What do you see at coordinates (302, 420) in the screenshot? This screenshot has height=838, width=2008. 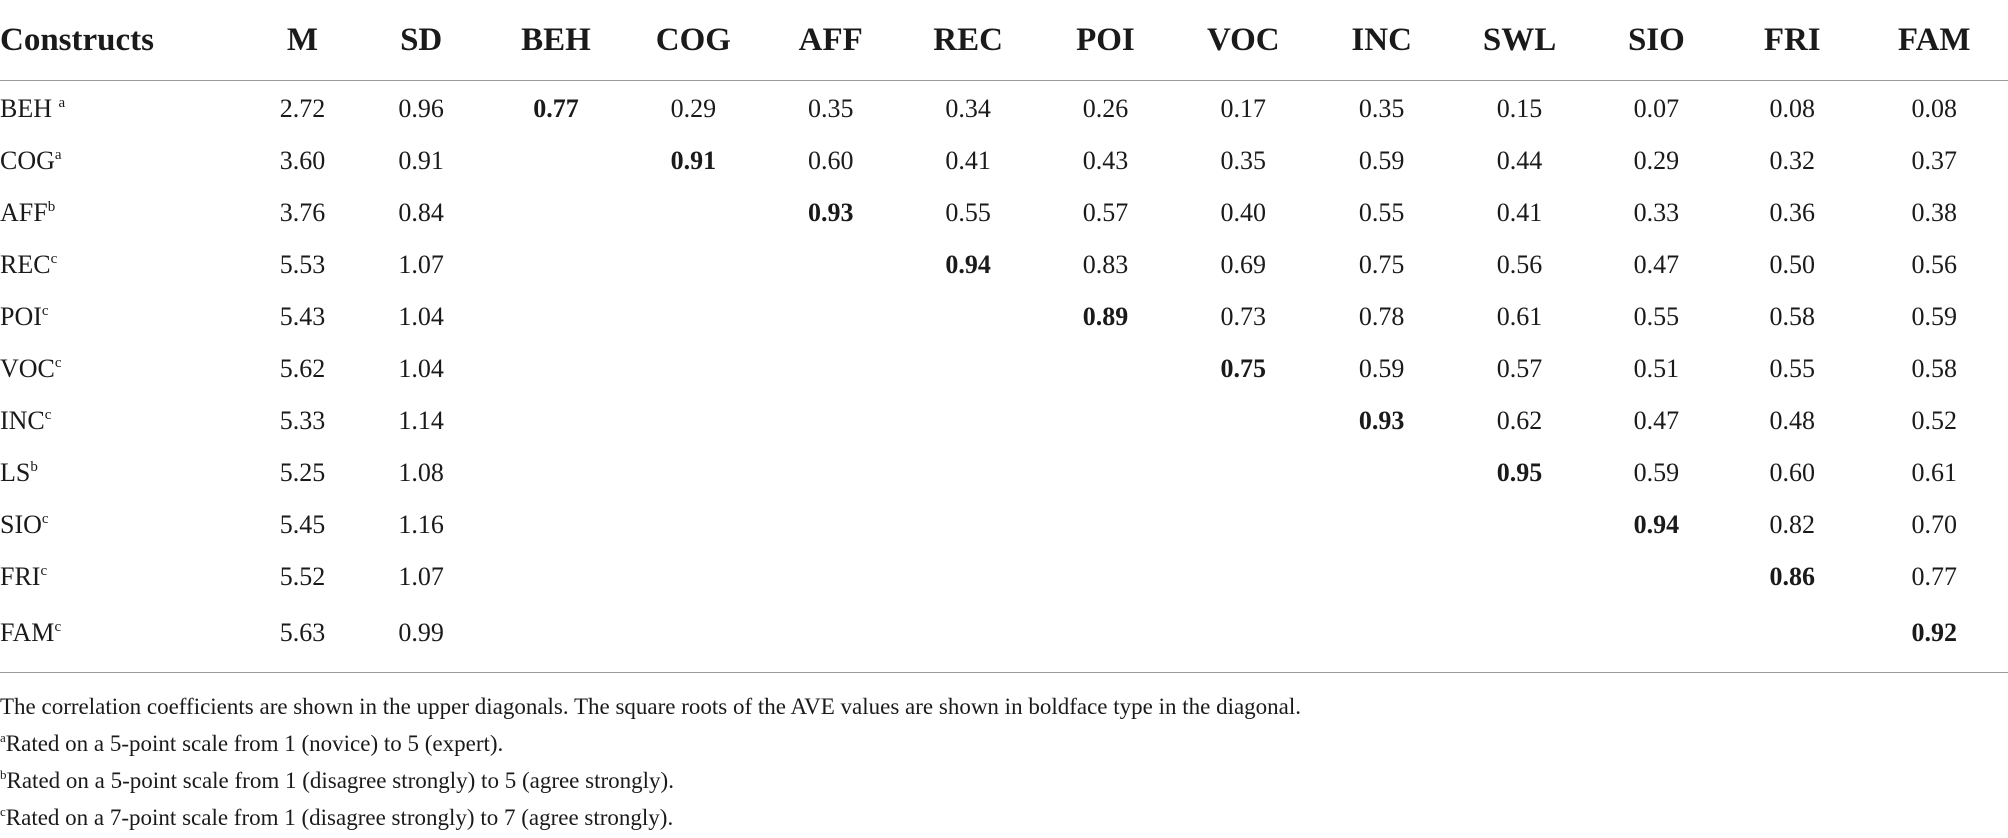 I see `table-cell: 5.33` at bounding box center [302, 420].